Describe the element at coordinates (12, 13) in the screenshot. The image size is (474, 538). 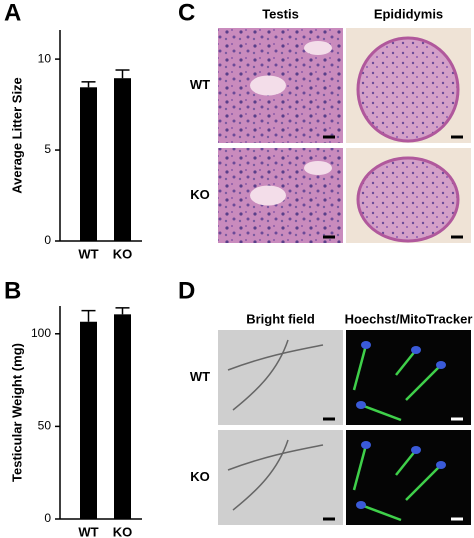
I see `panel-letter: A` at that location.